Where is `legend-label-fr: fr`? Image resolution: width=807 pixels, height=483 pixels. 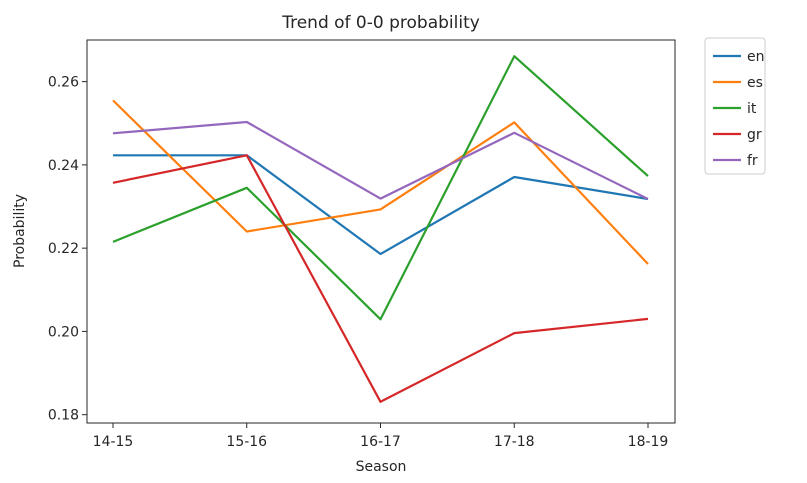
legend-label-fr: fr is located at coordinates (752, 161).